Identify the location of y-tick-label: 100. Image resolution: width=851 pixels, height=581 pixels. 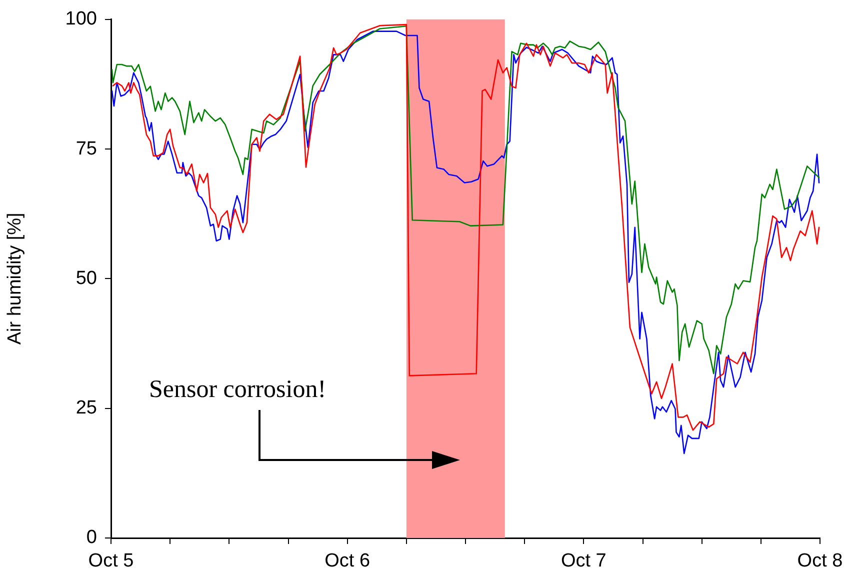
(81, 19).